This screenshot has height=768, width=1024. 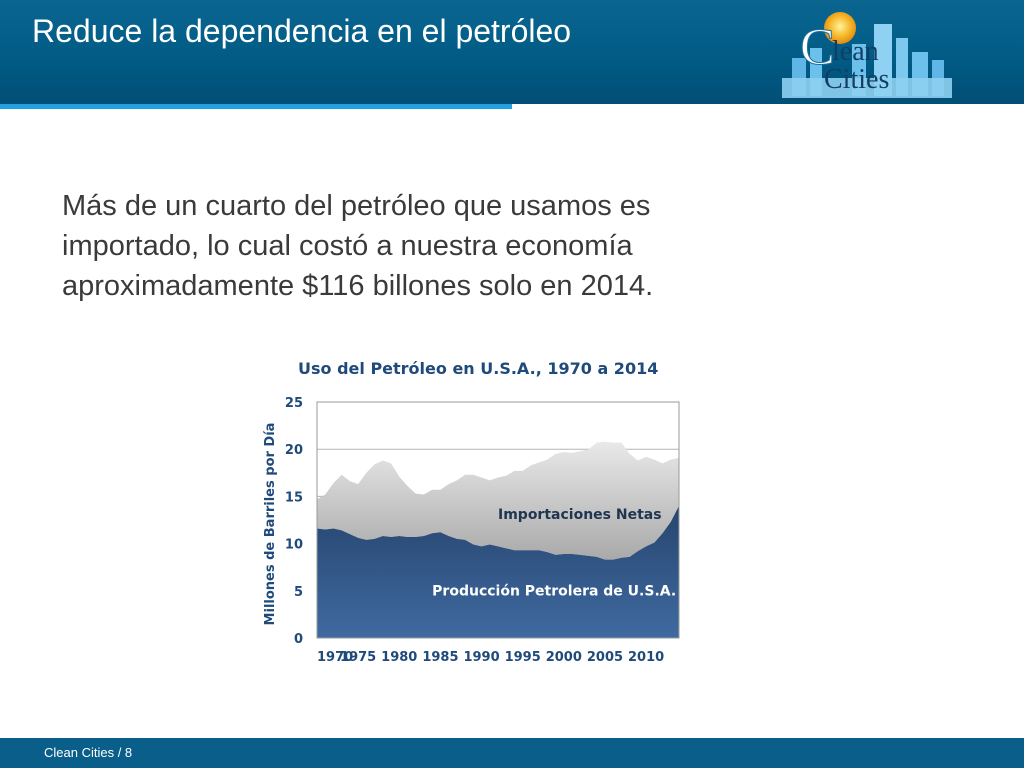 What do you see at coordinates (523, 657) in the screenshot?
I see `x-tick-label-1995: 1995` at bounding box center [523, 657].